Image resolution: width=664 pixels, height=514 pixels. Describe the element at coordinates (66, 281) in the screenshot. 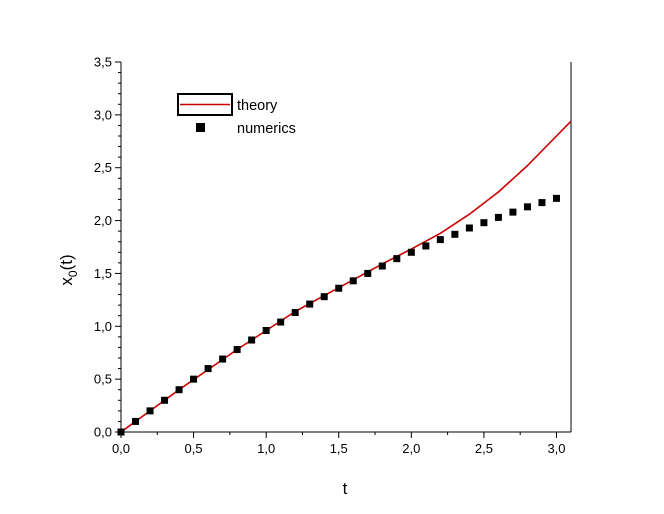

I see `y-axis-title-main: x` at that location.